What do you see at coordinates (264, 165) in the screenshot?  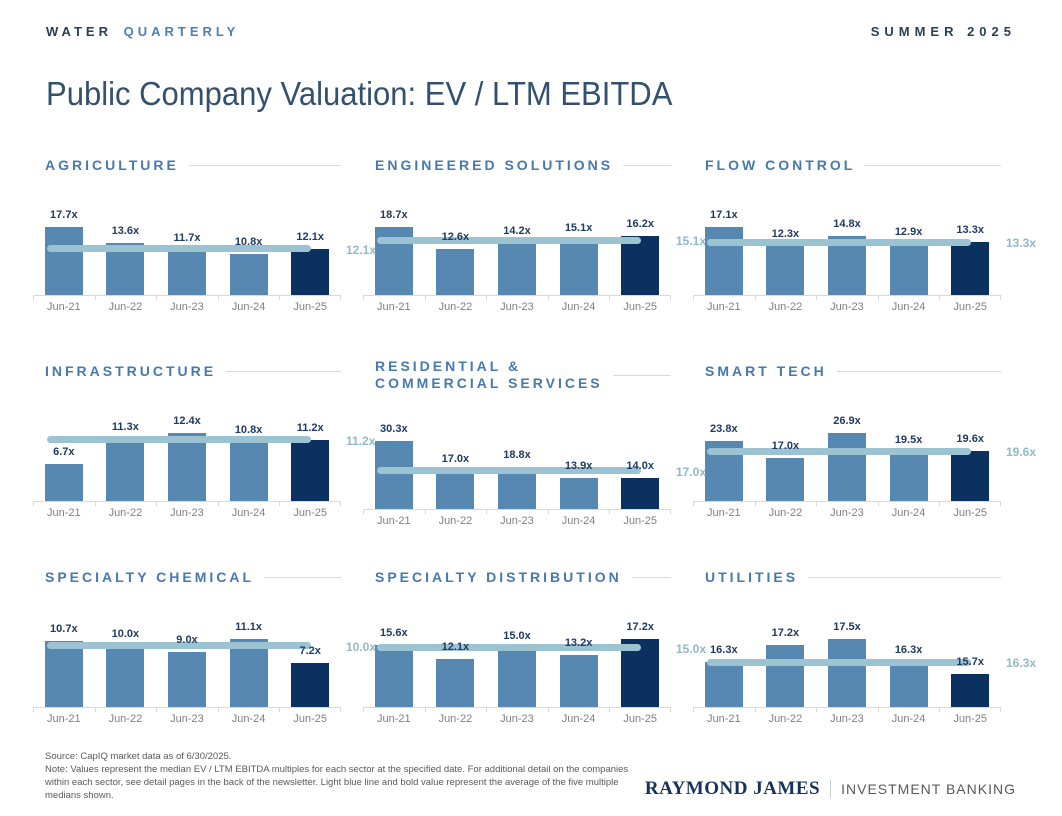 I see `title-rule` at bounding box center [264, 165].